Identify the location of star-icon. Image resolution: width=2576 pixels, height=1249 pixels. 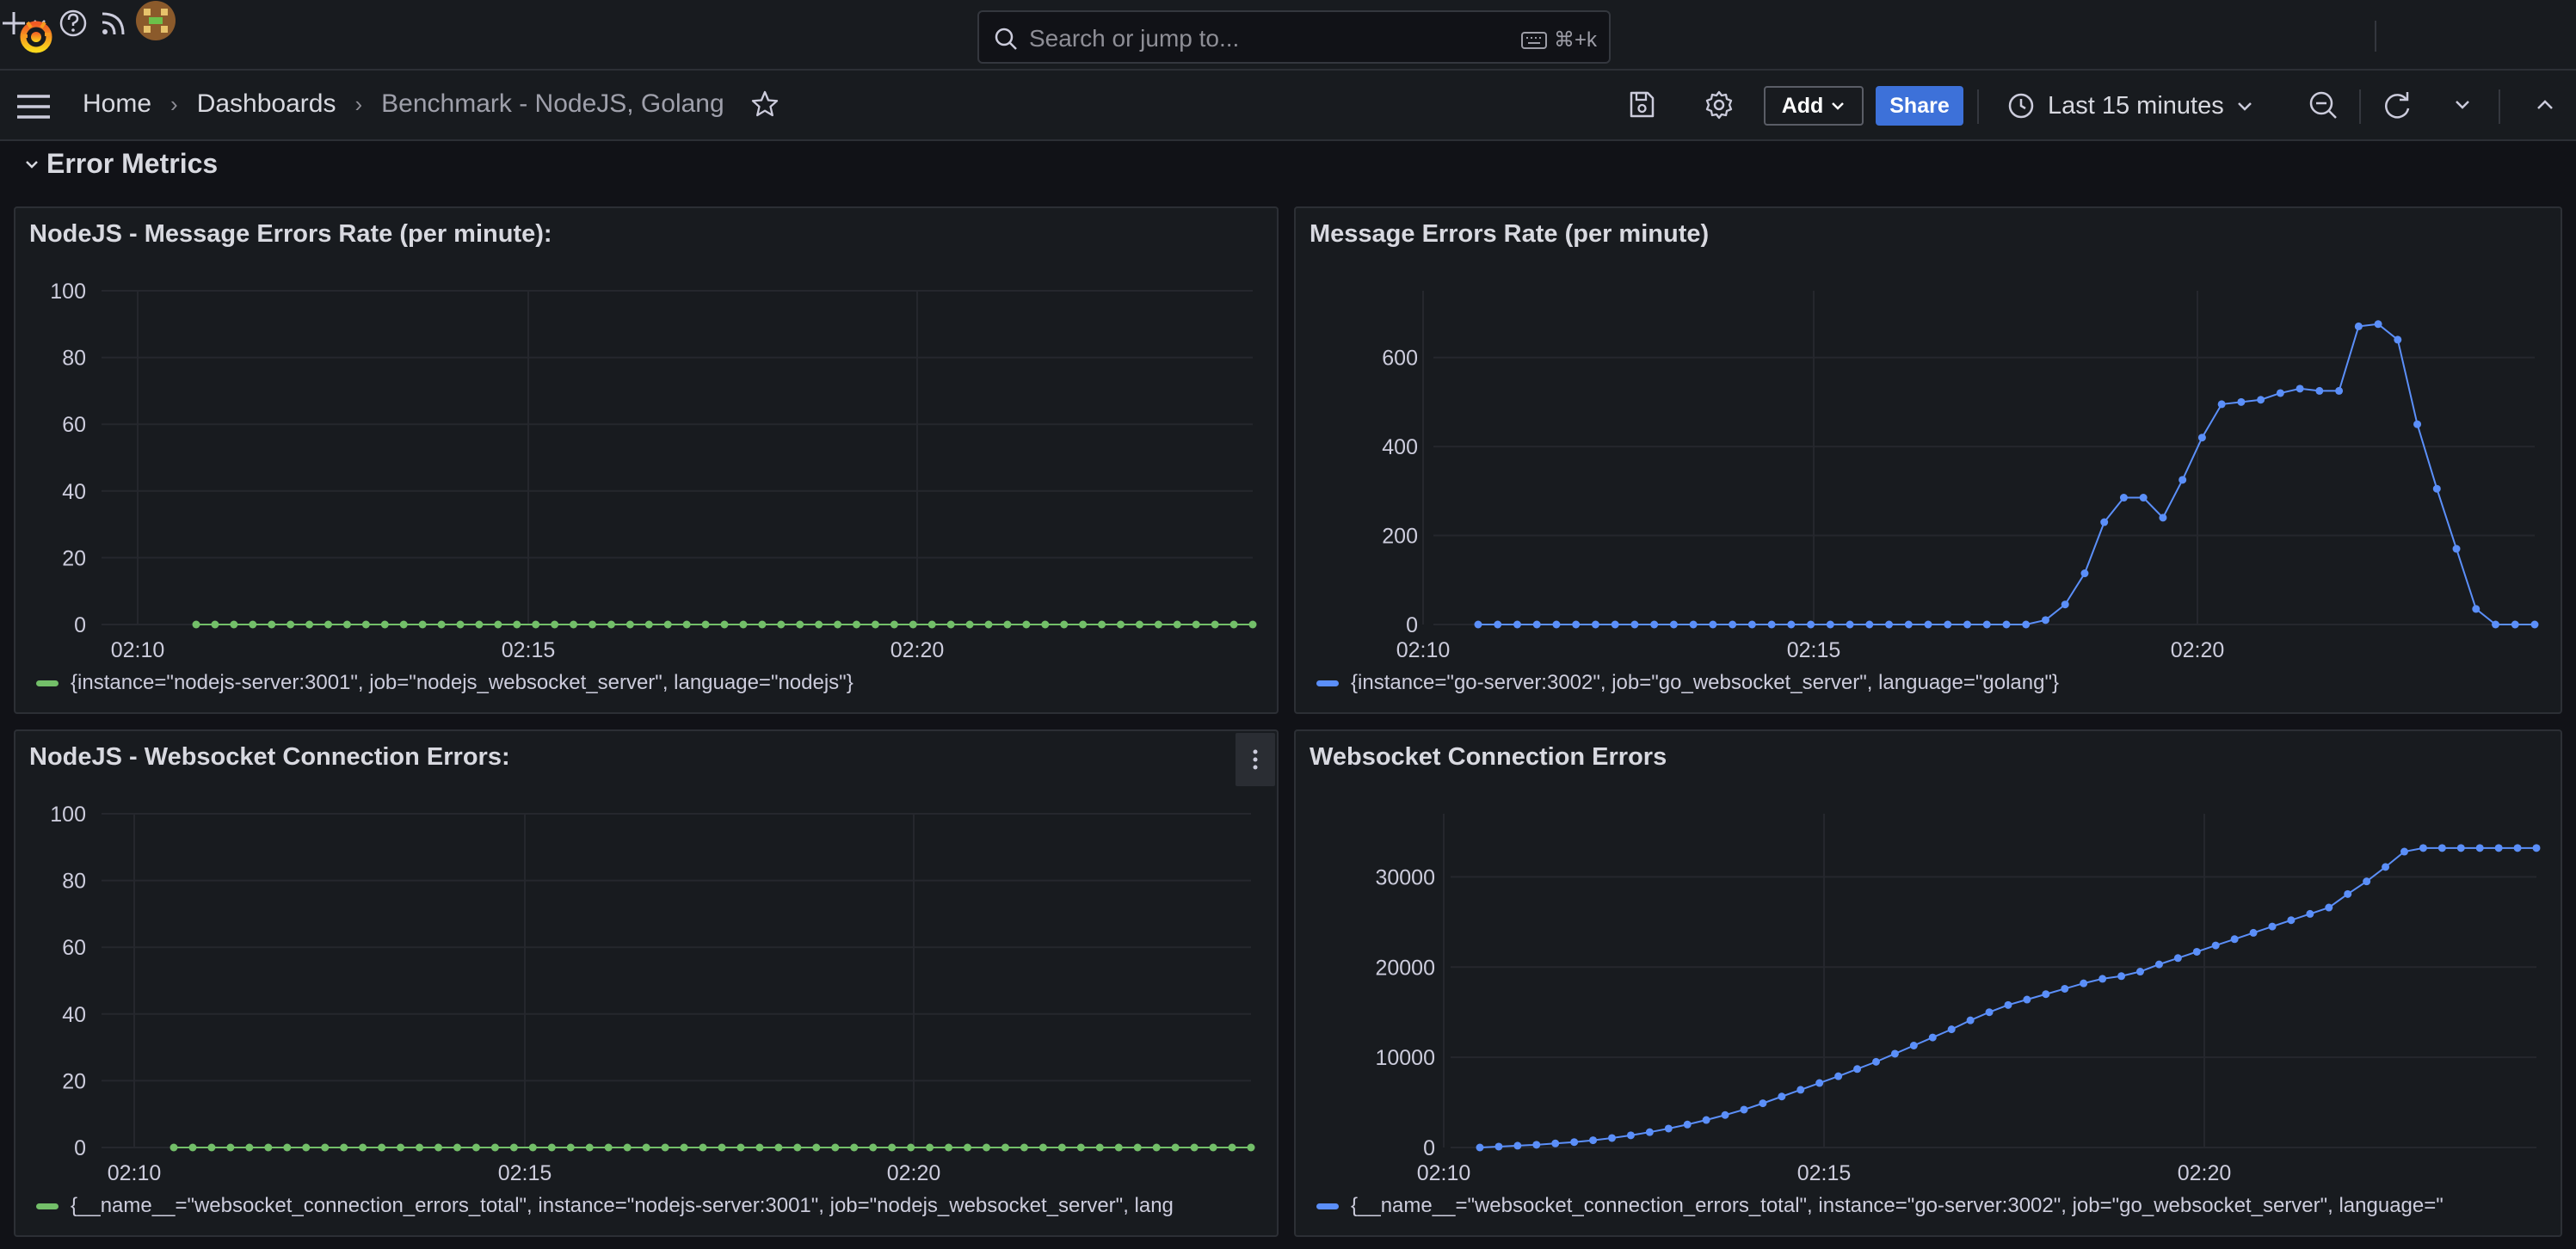
(765, 104).